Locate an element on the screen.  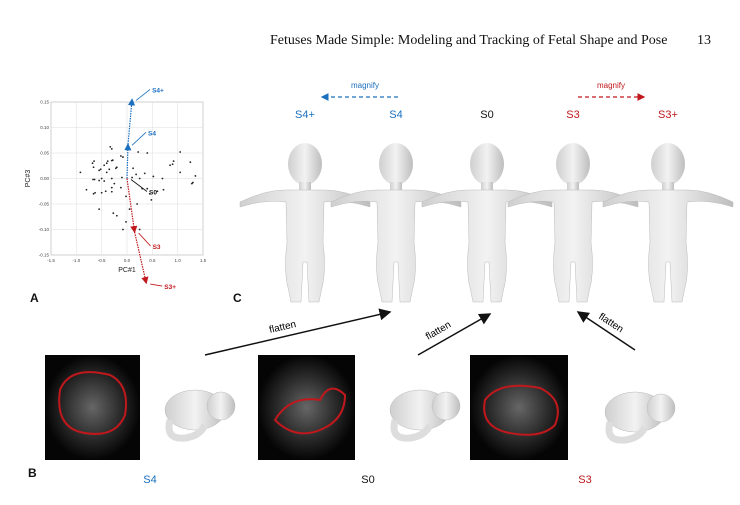
magnify-label-left: magnify is located at coordinates (365, 85).